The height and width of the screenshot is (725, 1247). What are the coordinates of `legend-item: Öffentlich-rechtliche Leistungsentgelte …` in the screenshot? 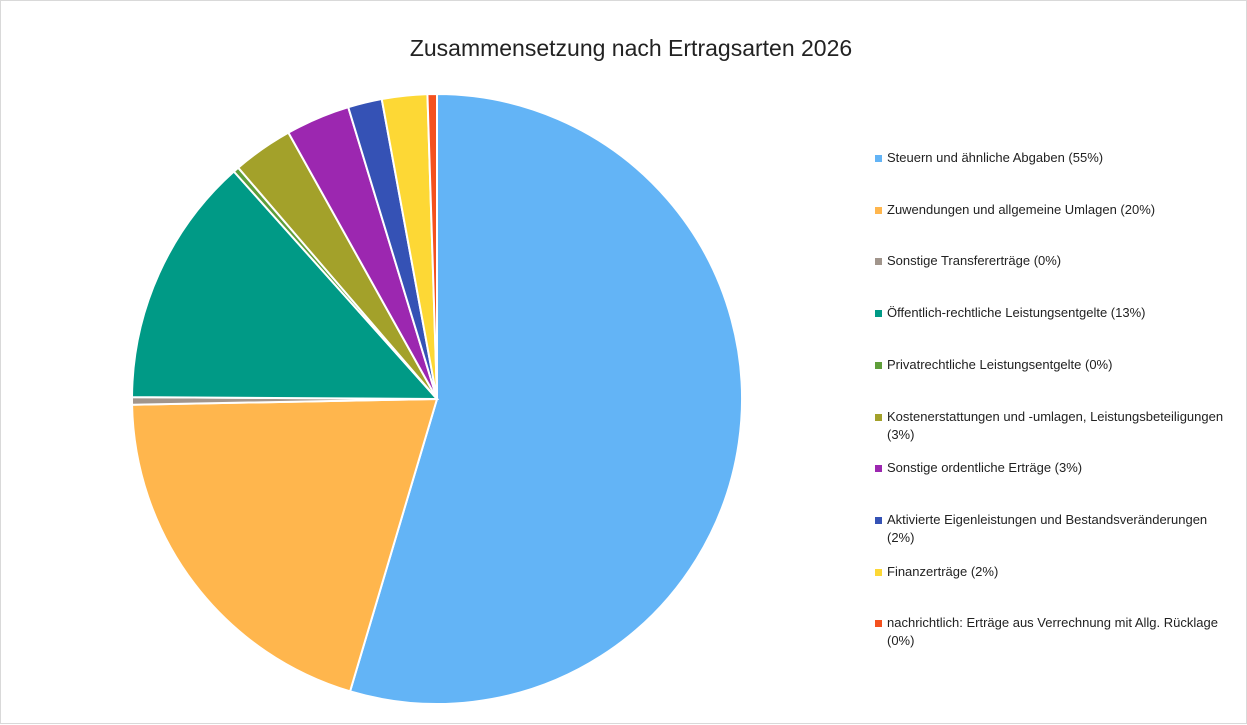 It's located at (1051, 313).